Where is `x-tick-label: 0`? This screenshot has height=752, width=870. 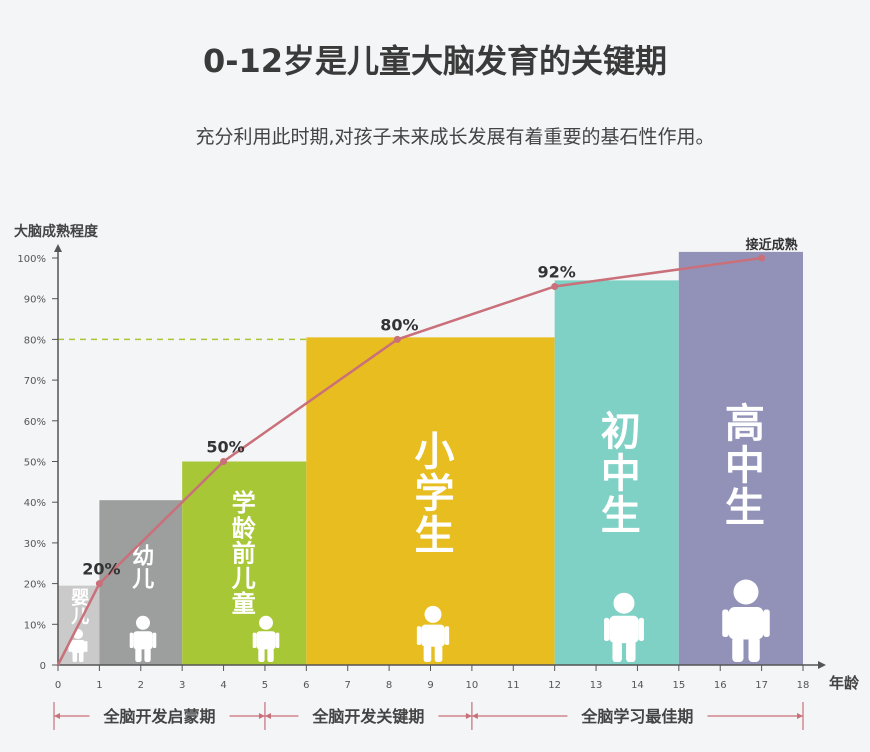
x-tick-label: 0 is located at coordinates (58, 685).